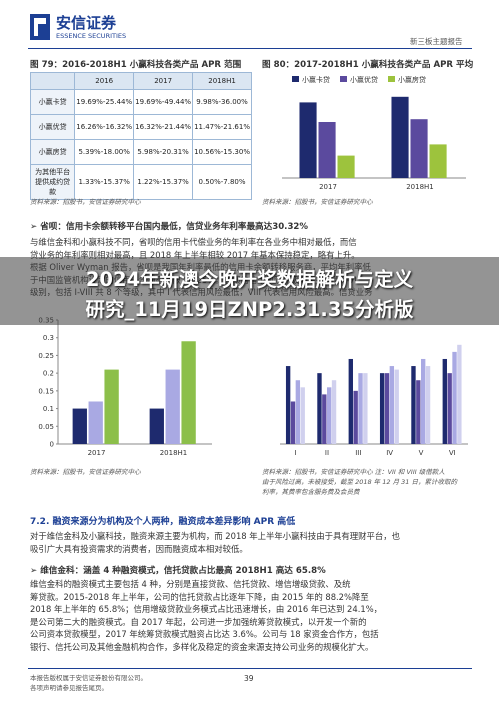  Describe the element at coordinates (222, 152) in the screenshot. I see `table-cell: 10.56%-15.30%` at that location.